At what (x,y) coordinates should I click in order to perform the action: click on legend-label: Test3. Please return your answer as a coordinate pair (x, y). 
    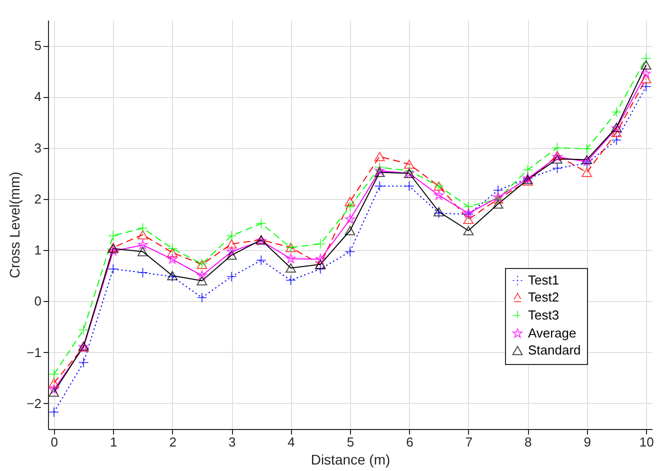
    Looking at the image, I should click on (544, 315).